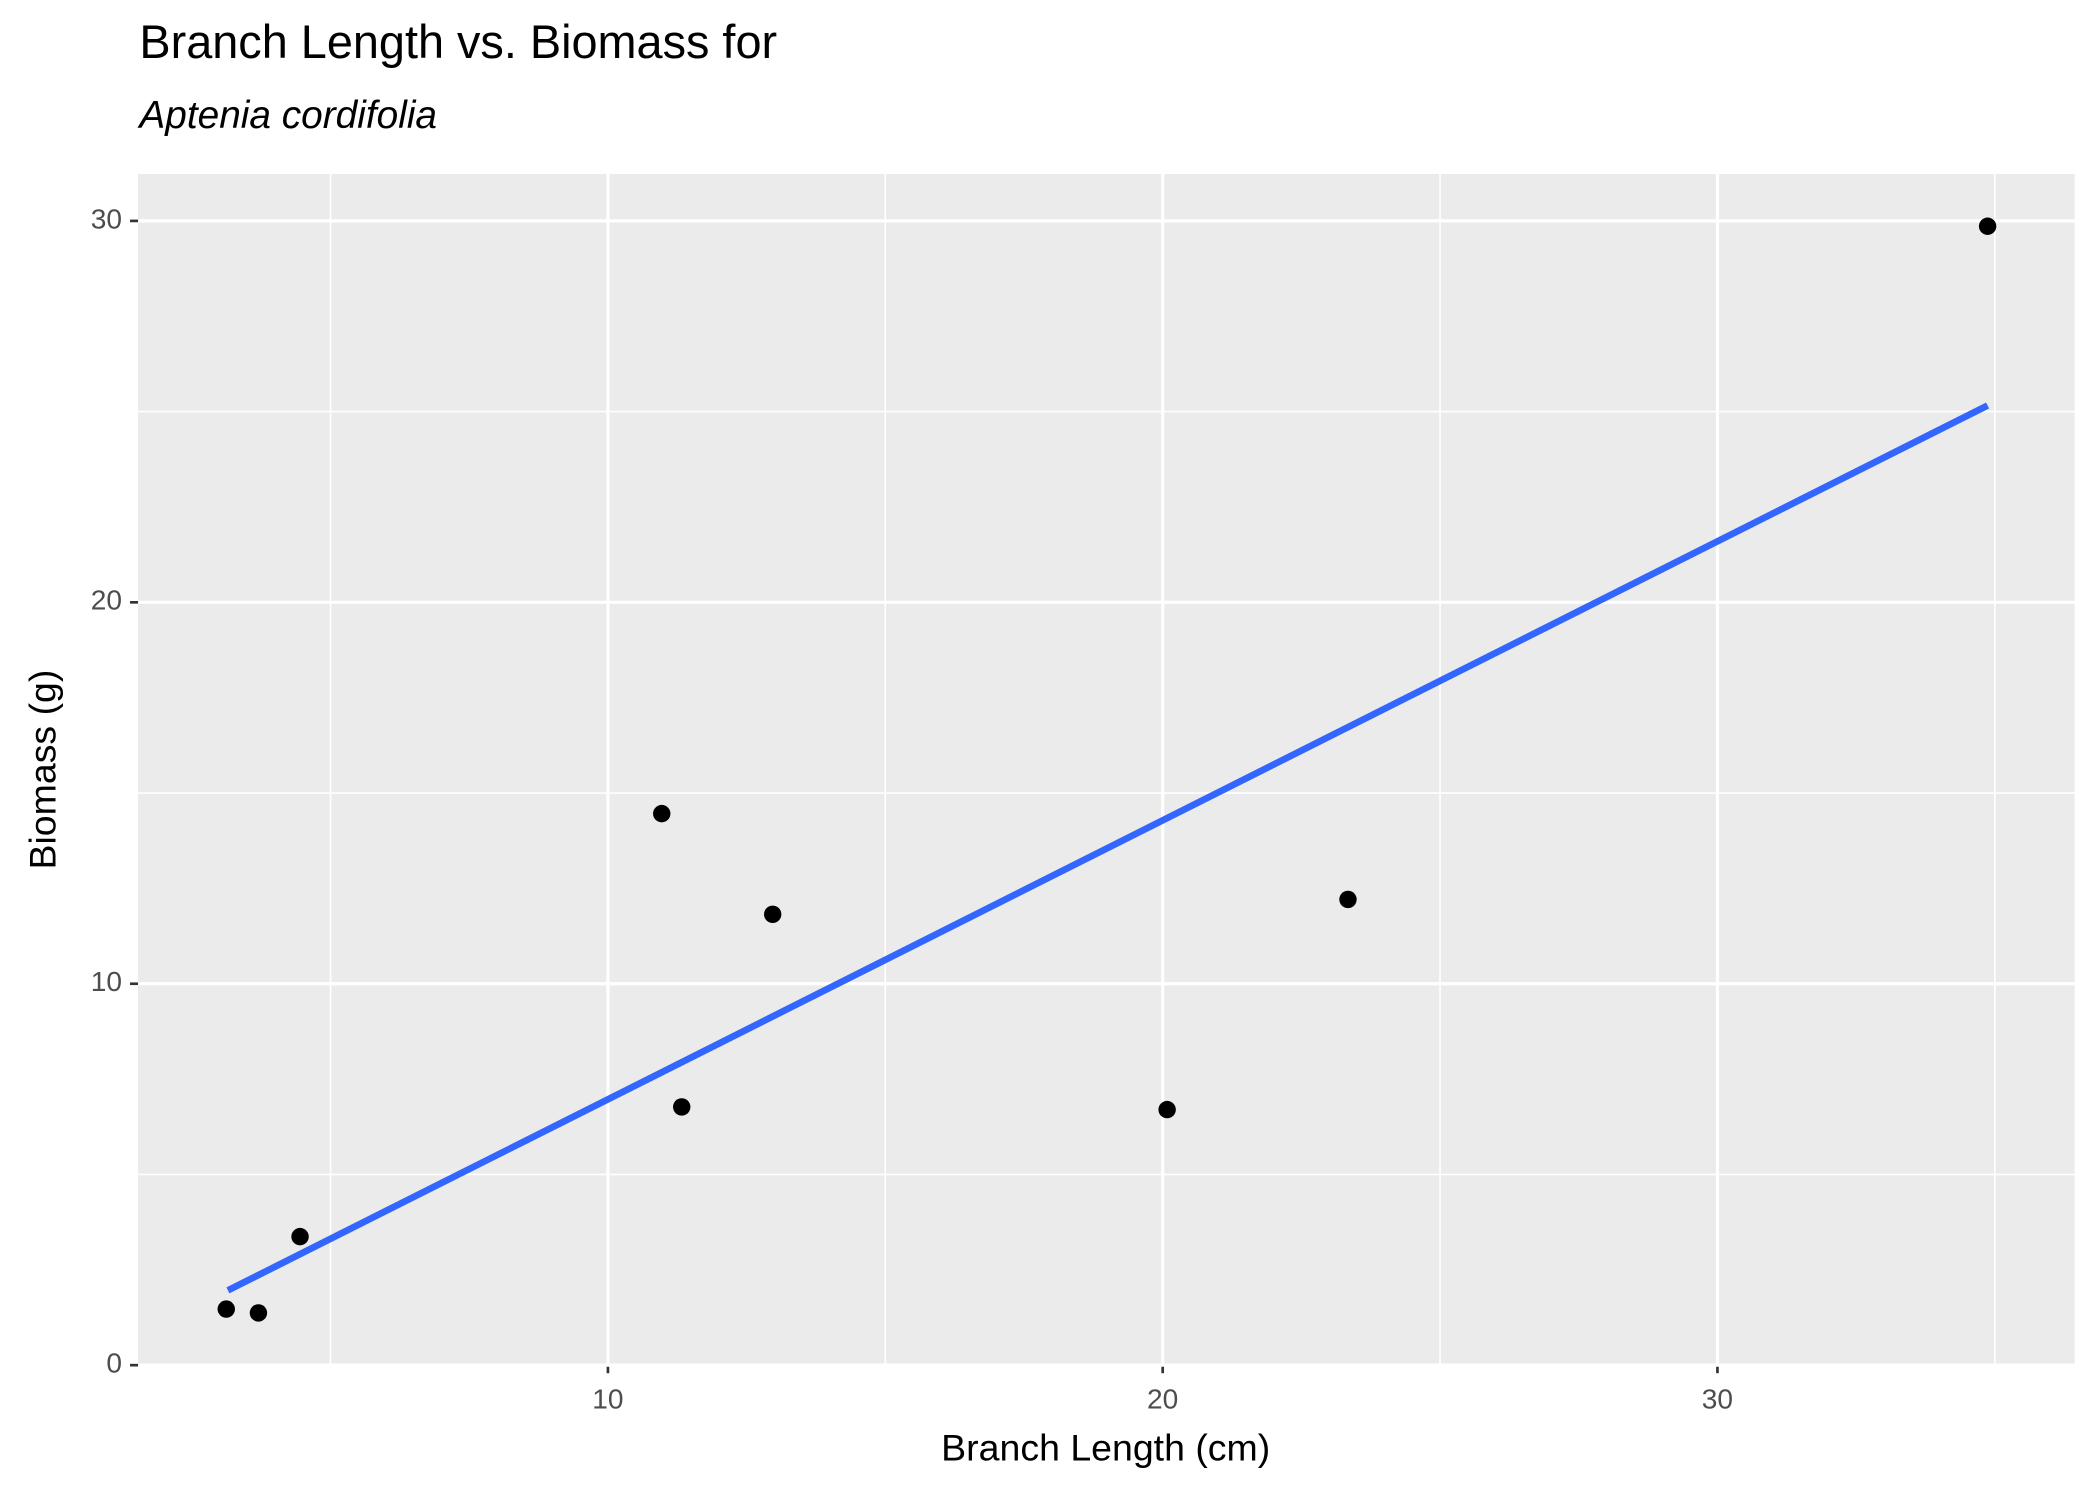 The height and width of the screenshot is (1499, 2099). I want to click on chart-subtitle: Aptenia cordifolia, so click(287, 115).